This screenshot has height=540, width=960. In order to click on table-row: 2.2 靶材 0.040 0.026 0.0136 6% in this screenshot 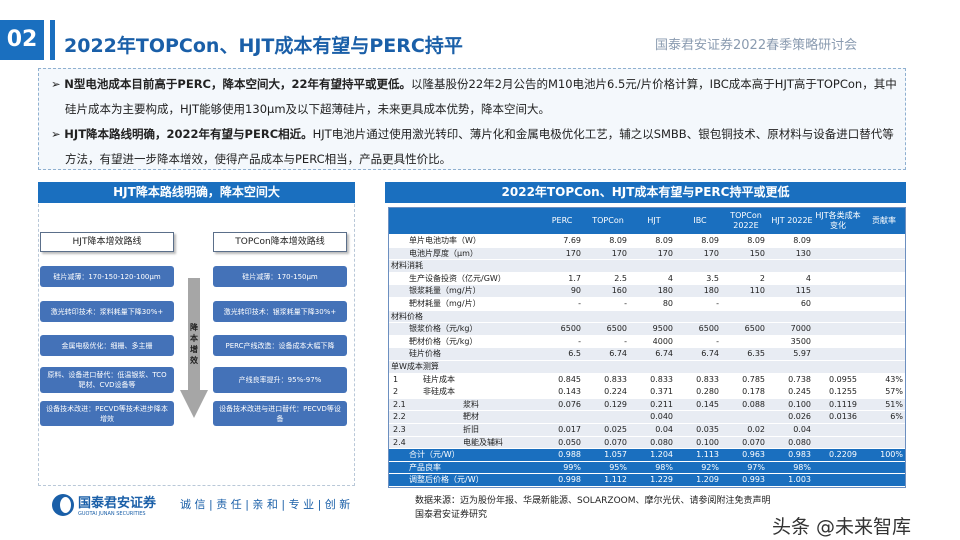, I will do `click(647, 417)`.